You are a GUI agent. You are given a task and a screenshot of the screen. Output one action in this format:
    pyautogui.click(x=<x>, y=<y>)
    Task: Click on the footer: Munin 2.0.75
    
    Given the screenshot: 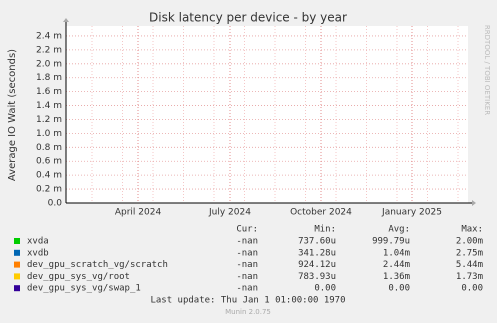 What is the action you would take?
    pyautogui.click(x=248, y=312)
    